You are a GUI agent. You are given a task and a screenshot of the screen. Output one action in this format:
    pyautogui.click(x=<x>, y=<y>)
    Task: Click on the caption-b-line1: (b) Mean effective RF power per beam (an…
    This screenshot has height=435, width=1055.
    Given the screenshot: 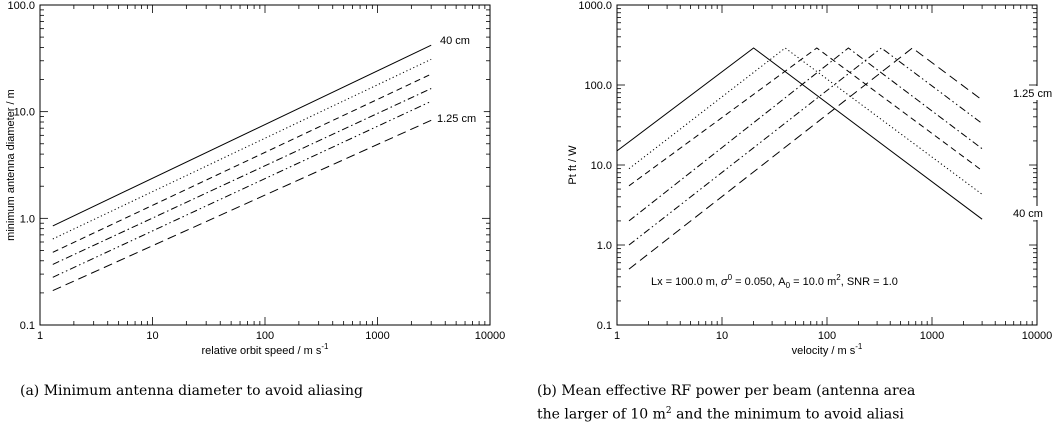 What is the action you would take?
    pyautogui.click(x=726, y=391)
    